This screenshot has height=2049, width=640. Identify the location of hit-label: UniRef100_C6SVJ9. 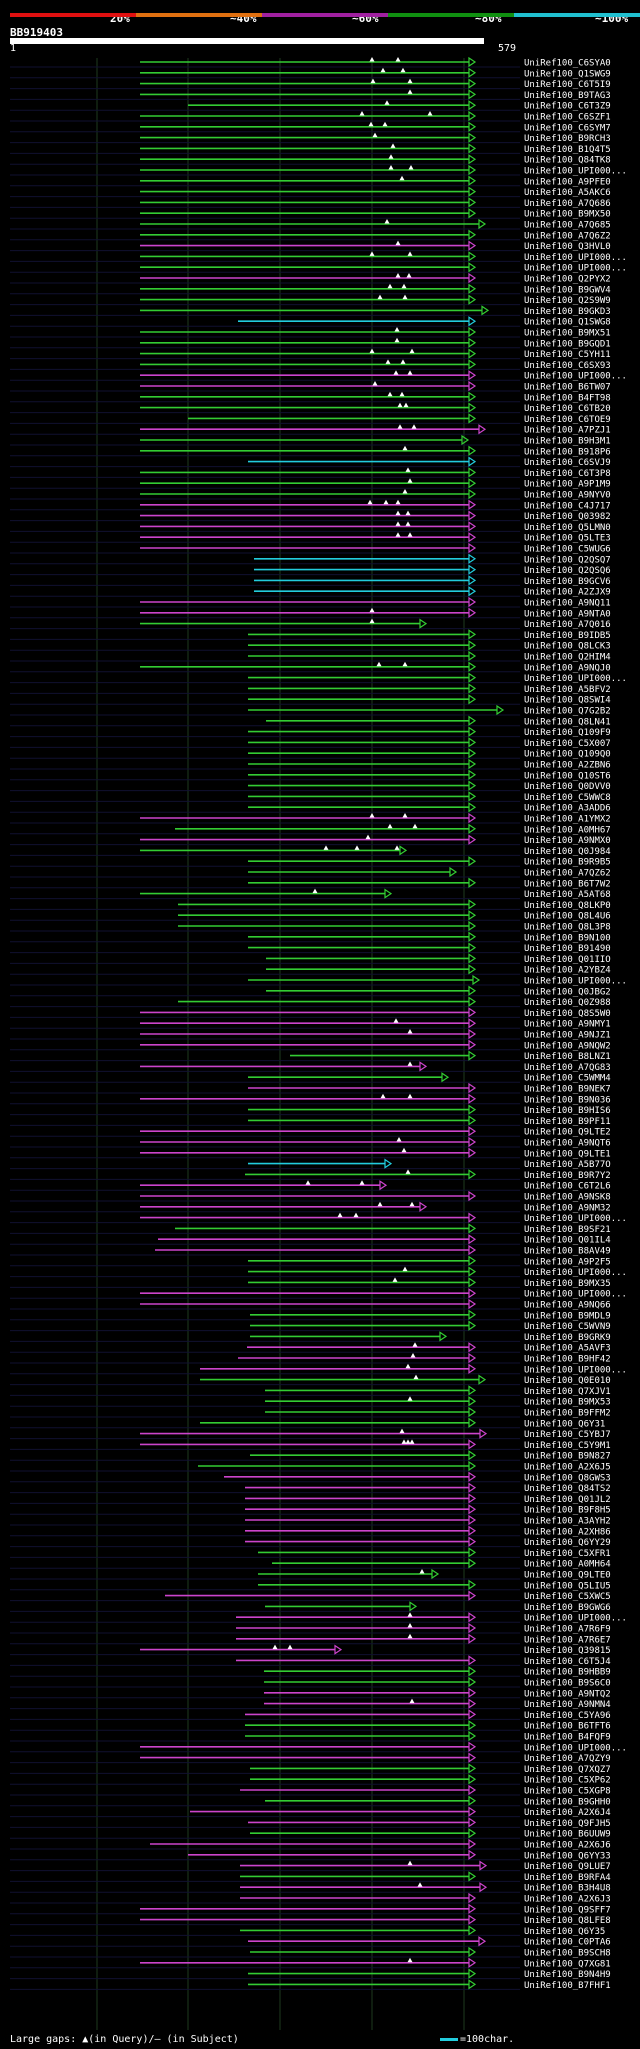
(567, 463).